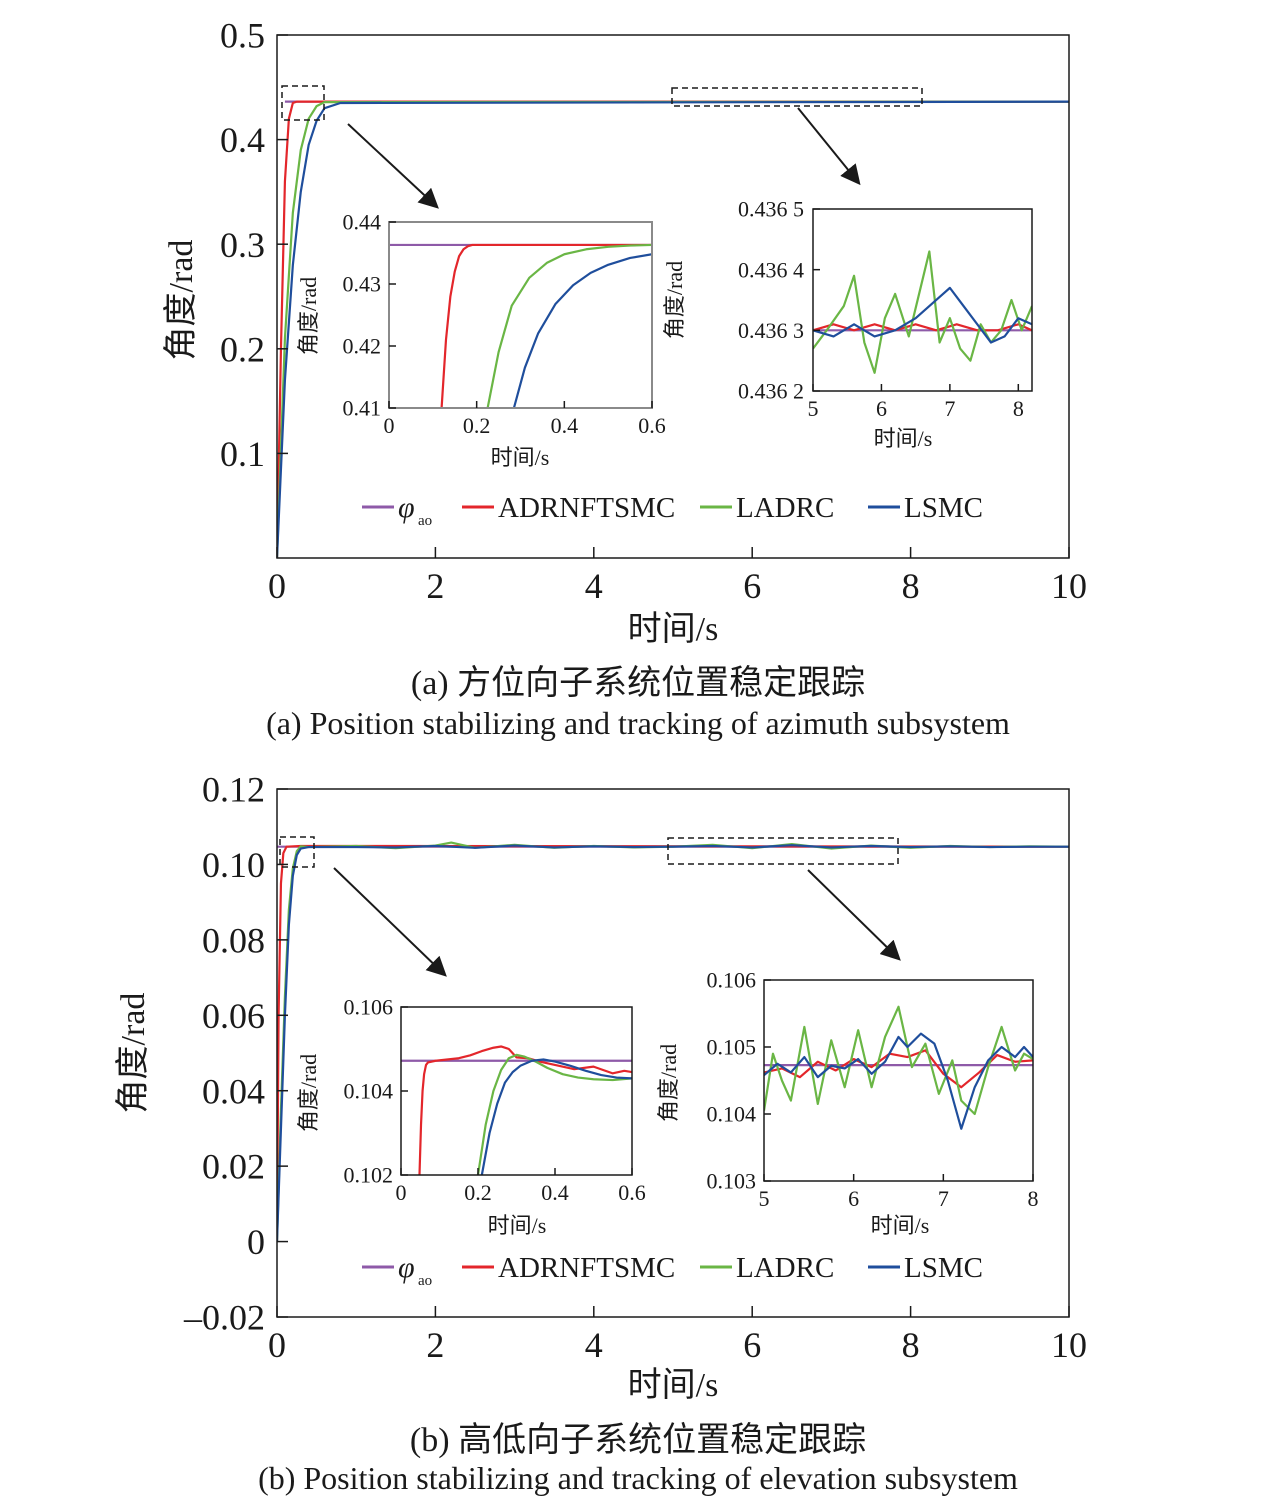 The width and height of the screenshot is (1276, 1510). What do you see at coordinates (943, 508) in the screenshot?
I see `legend-label-LSMC: LSMC` at bounding box center [943, 508].